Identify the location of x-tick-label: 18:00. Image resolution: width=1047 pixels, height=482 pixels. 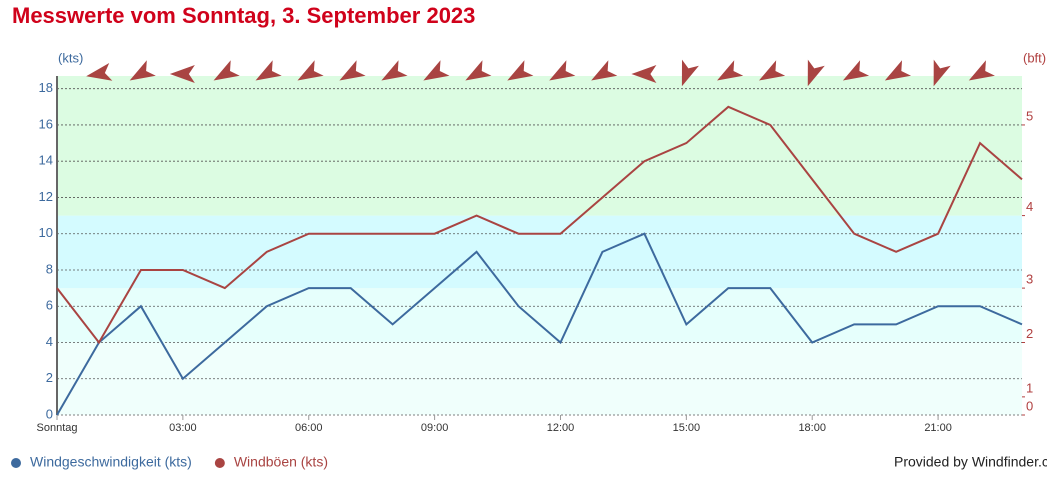
(812, 428).